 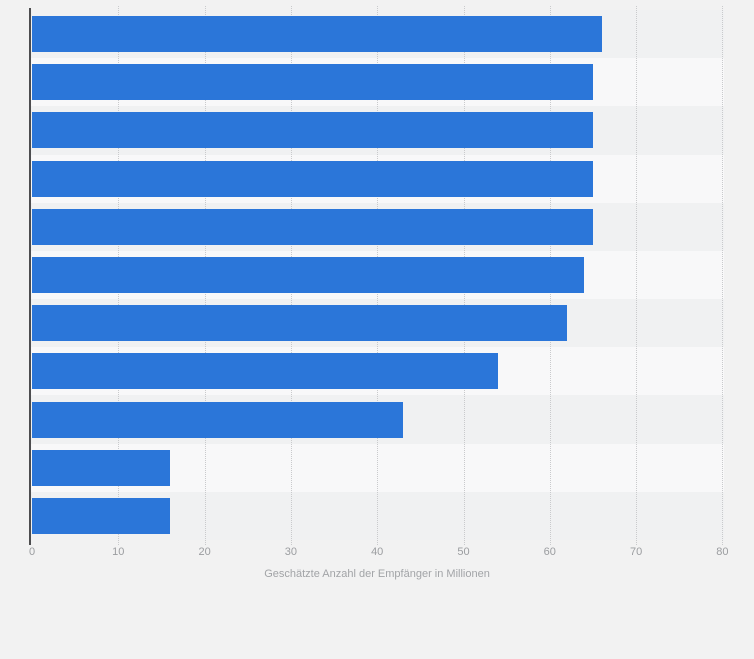 What do you see at coordinates (32, 552) in the screenshot?
I see `x-tick-label: 0` at bounding box center [32, 552].